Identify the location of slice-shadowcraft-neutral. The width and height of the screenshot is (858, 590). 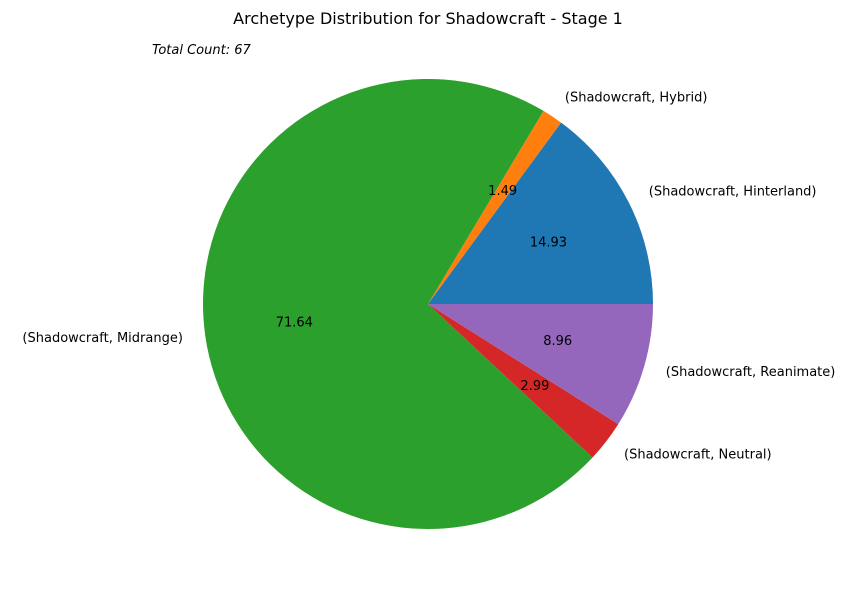
(523, 381).